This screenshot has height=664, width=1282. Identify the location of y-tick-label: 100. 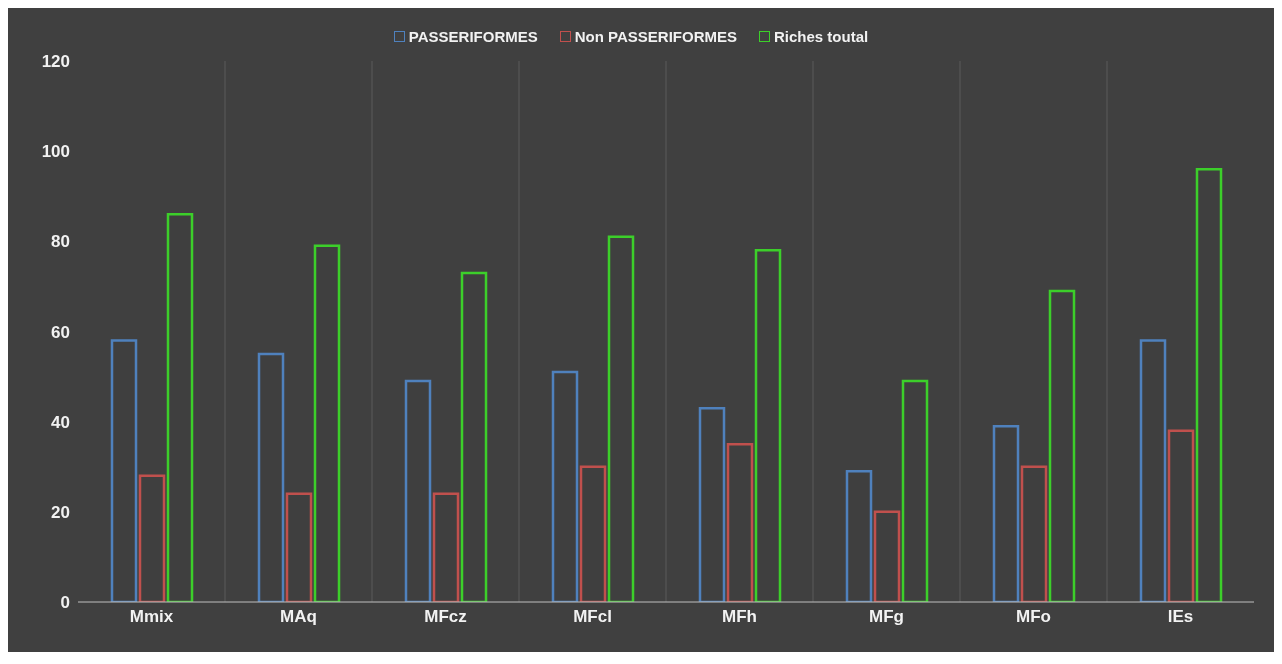
(55, 152).